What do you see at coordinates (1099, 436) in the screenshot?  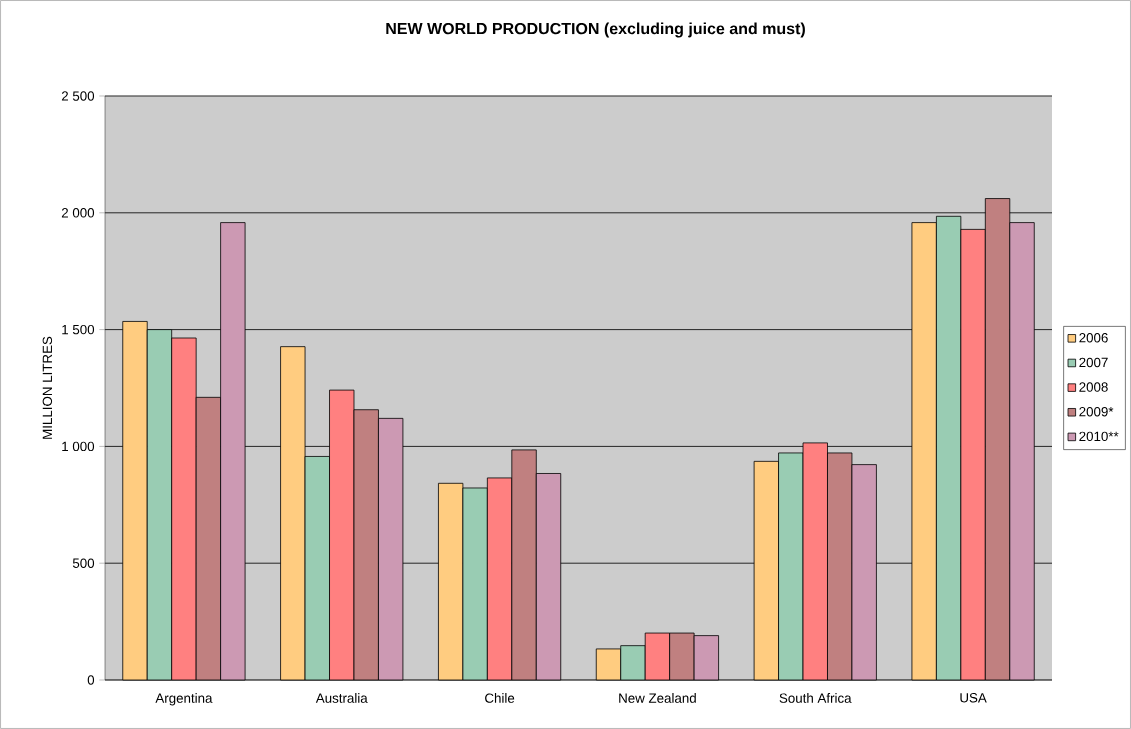 I see `legend-label: 2010**` at bounding box center [1099, 436].